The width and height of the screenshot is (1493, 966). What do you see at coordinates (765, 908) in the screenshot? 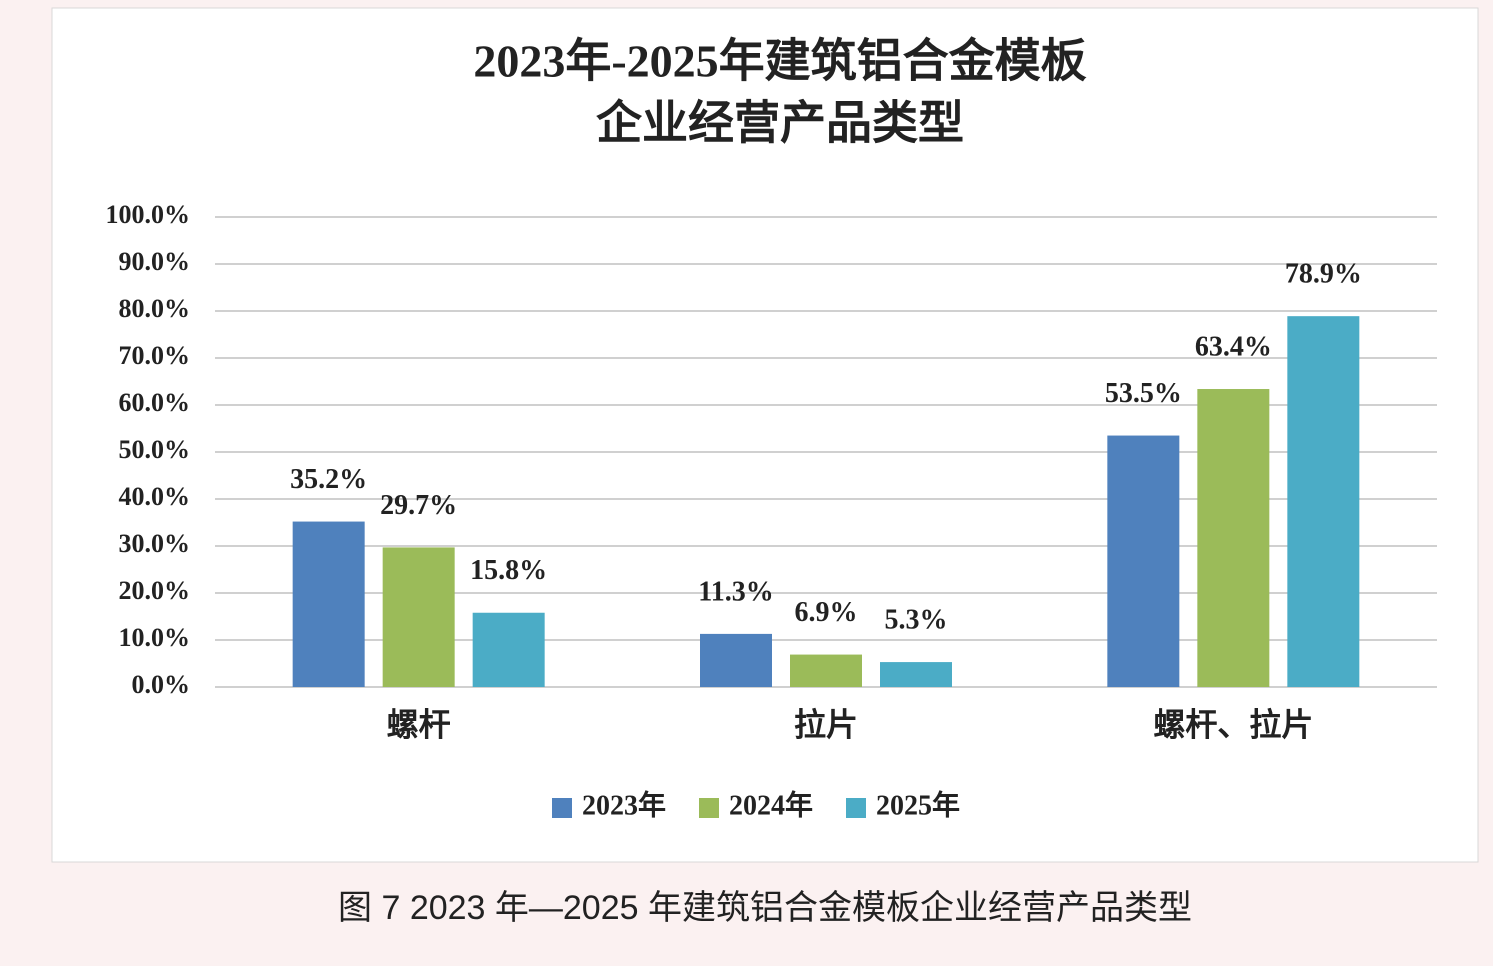
I see `caption: 图 7 2023 年—2025 年建筑铝合金模板企业经营产品类型` at bounding box center [765, 908].